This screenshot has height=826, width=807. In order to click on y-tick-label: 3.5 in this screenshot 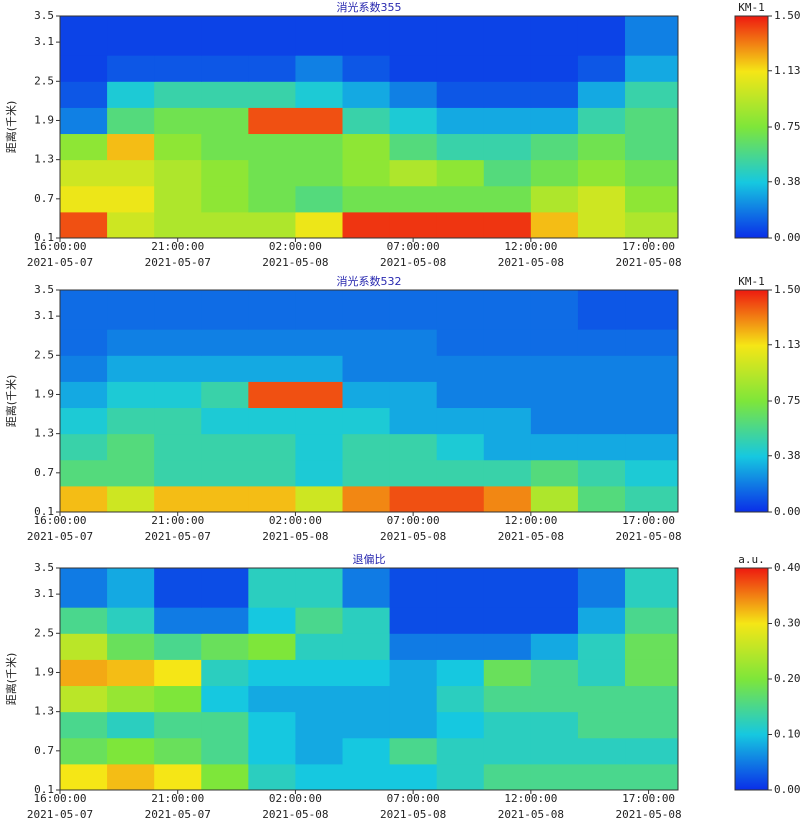, I will do `click(44, 567)`.